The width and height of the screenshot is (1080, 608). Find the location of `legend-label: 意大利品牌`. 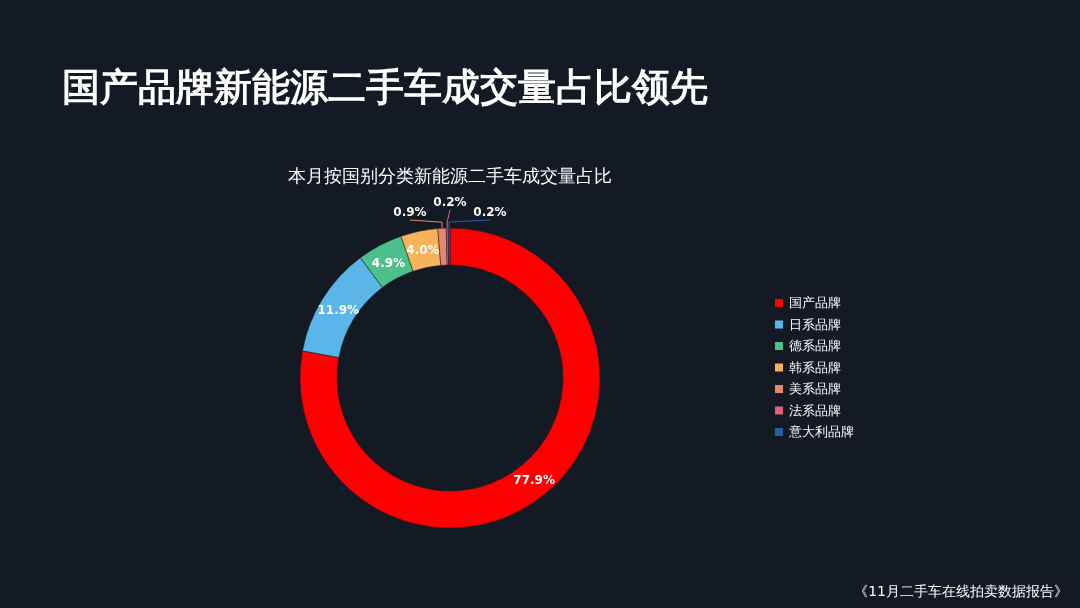

legend-label: 意大利品牌 is located at coordinates (821, 431).